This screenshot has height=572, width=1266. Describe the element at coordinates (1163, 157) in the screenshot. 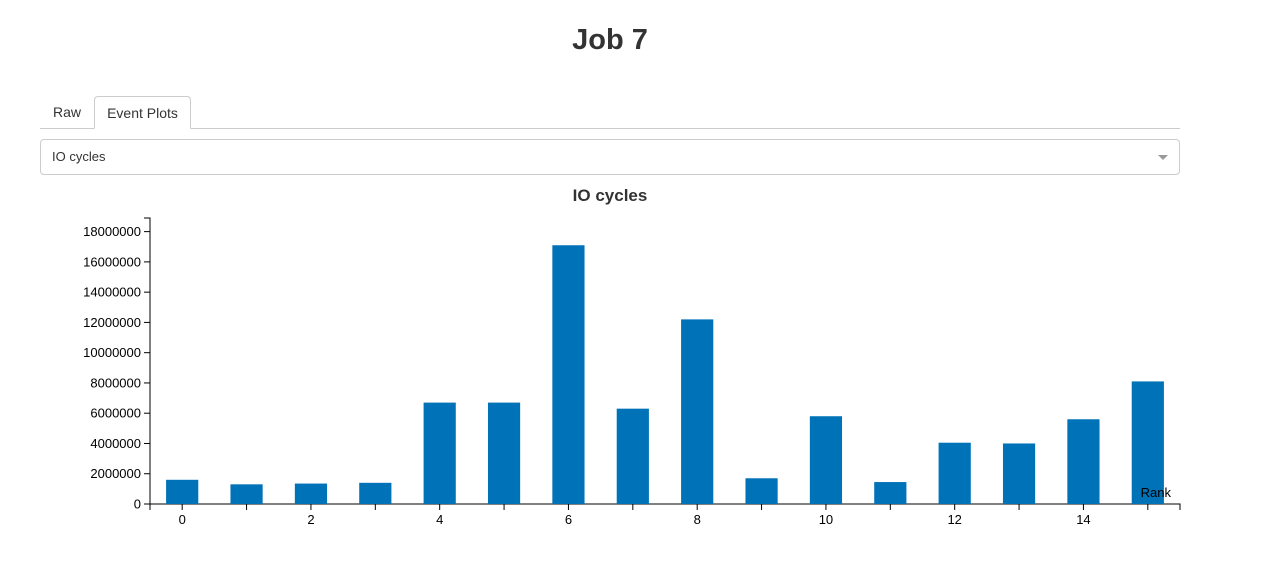

I see `chevron-down-icon` at that location.